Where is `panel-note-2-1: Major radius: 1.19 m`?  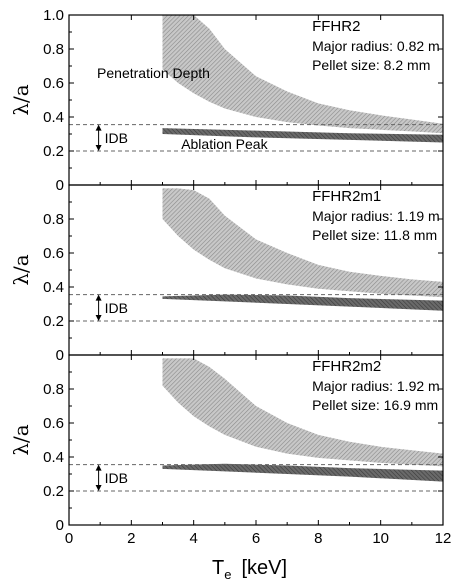
panel-note-2-1: Major radius: 1.19 m is located at coordinates (376, 216).